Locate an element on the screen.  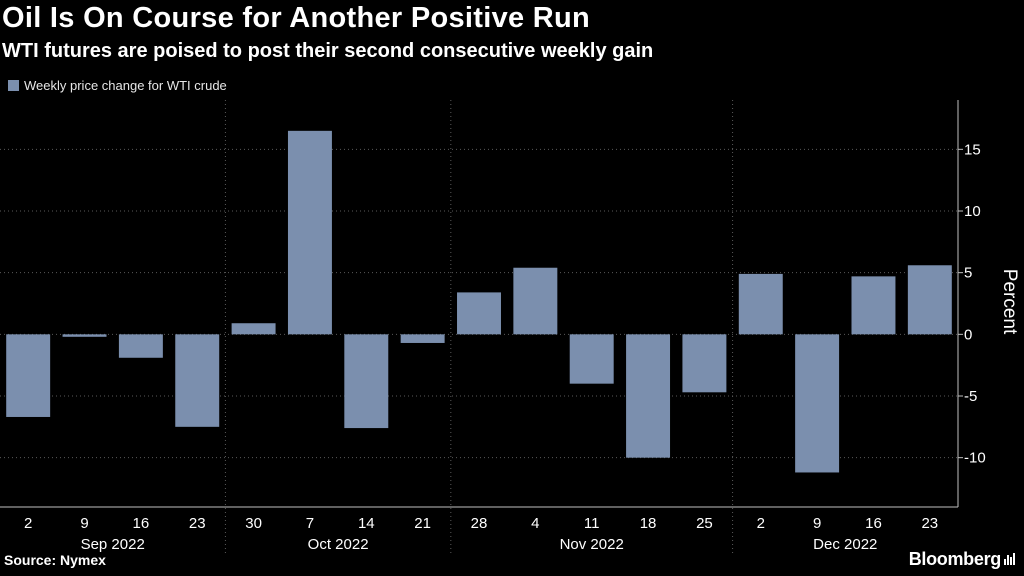
x-tick-label: 7 is located at coordinates (310, 523).